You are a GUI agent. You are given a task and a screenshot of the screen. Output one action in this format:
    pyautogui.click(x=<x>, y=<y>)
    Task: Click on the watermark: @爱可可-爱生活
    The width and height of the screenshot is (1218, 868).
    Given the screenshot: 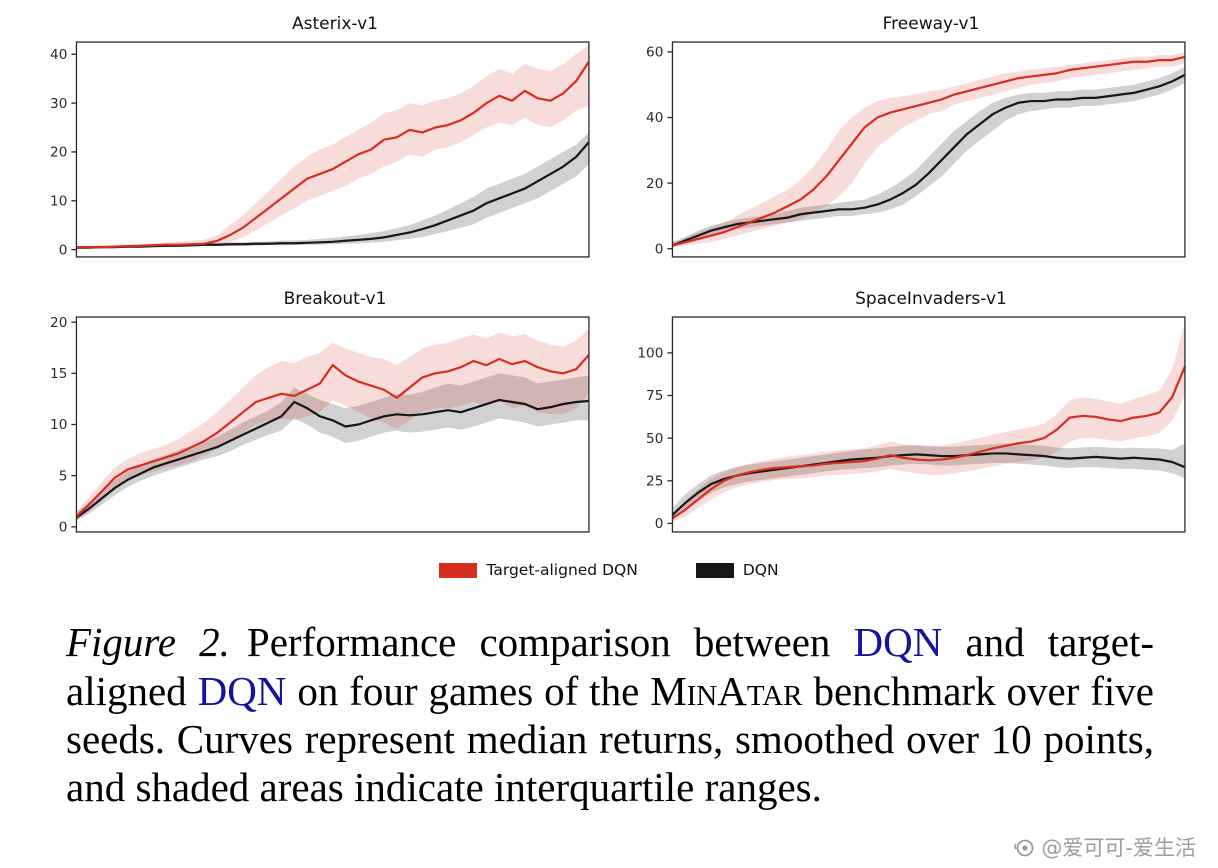 What is the action you would take?
    pyautogui.click(x=1104, y=847)
    